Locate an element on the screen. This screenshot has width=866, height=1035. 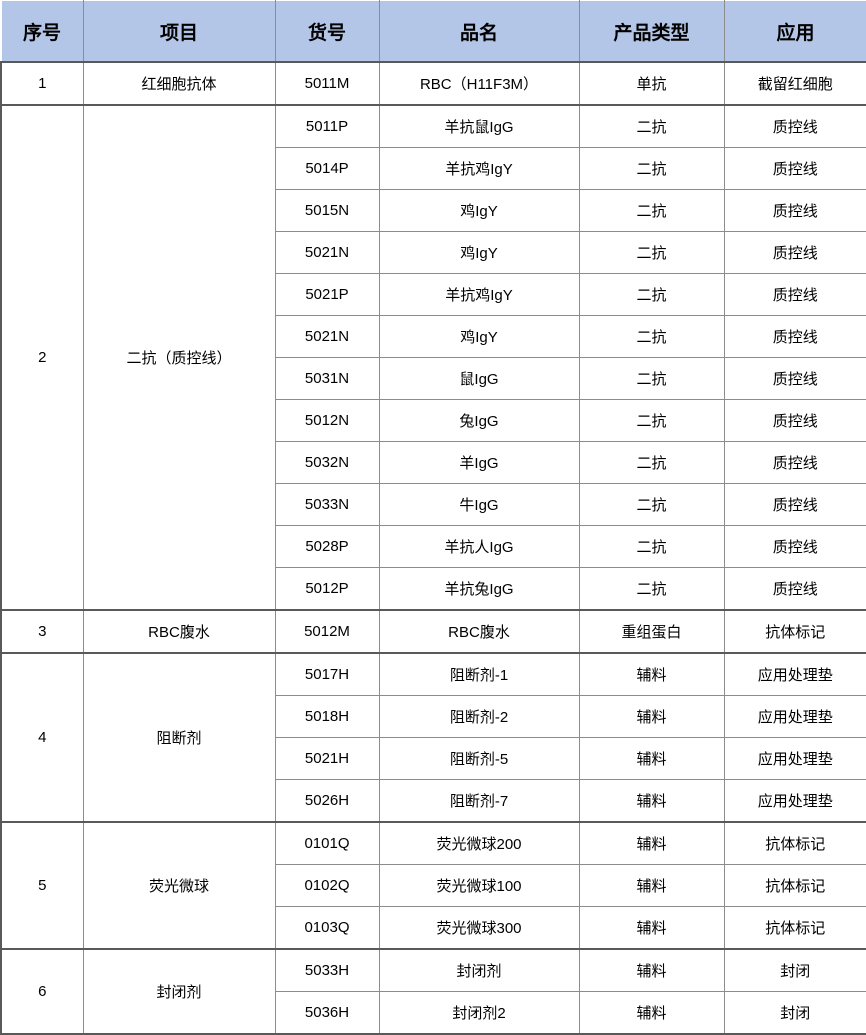
table-row: 5031N 鼠IgG 二抗 质控线 is located at coordinates (433, 378).